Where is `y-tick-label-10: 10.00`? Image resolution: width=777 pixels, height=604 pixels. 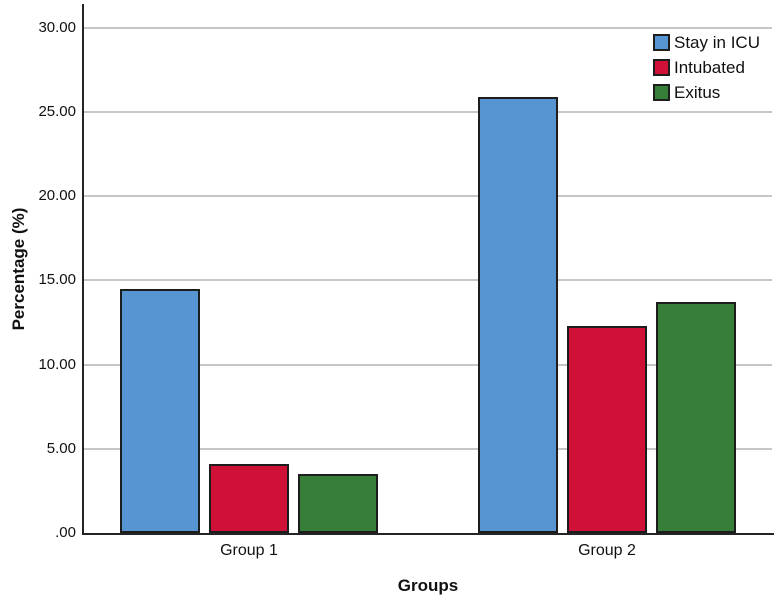
y-tick-label-10: 10.00 is located at coordinates (57, 364).